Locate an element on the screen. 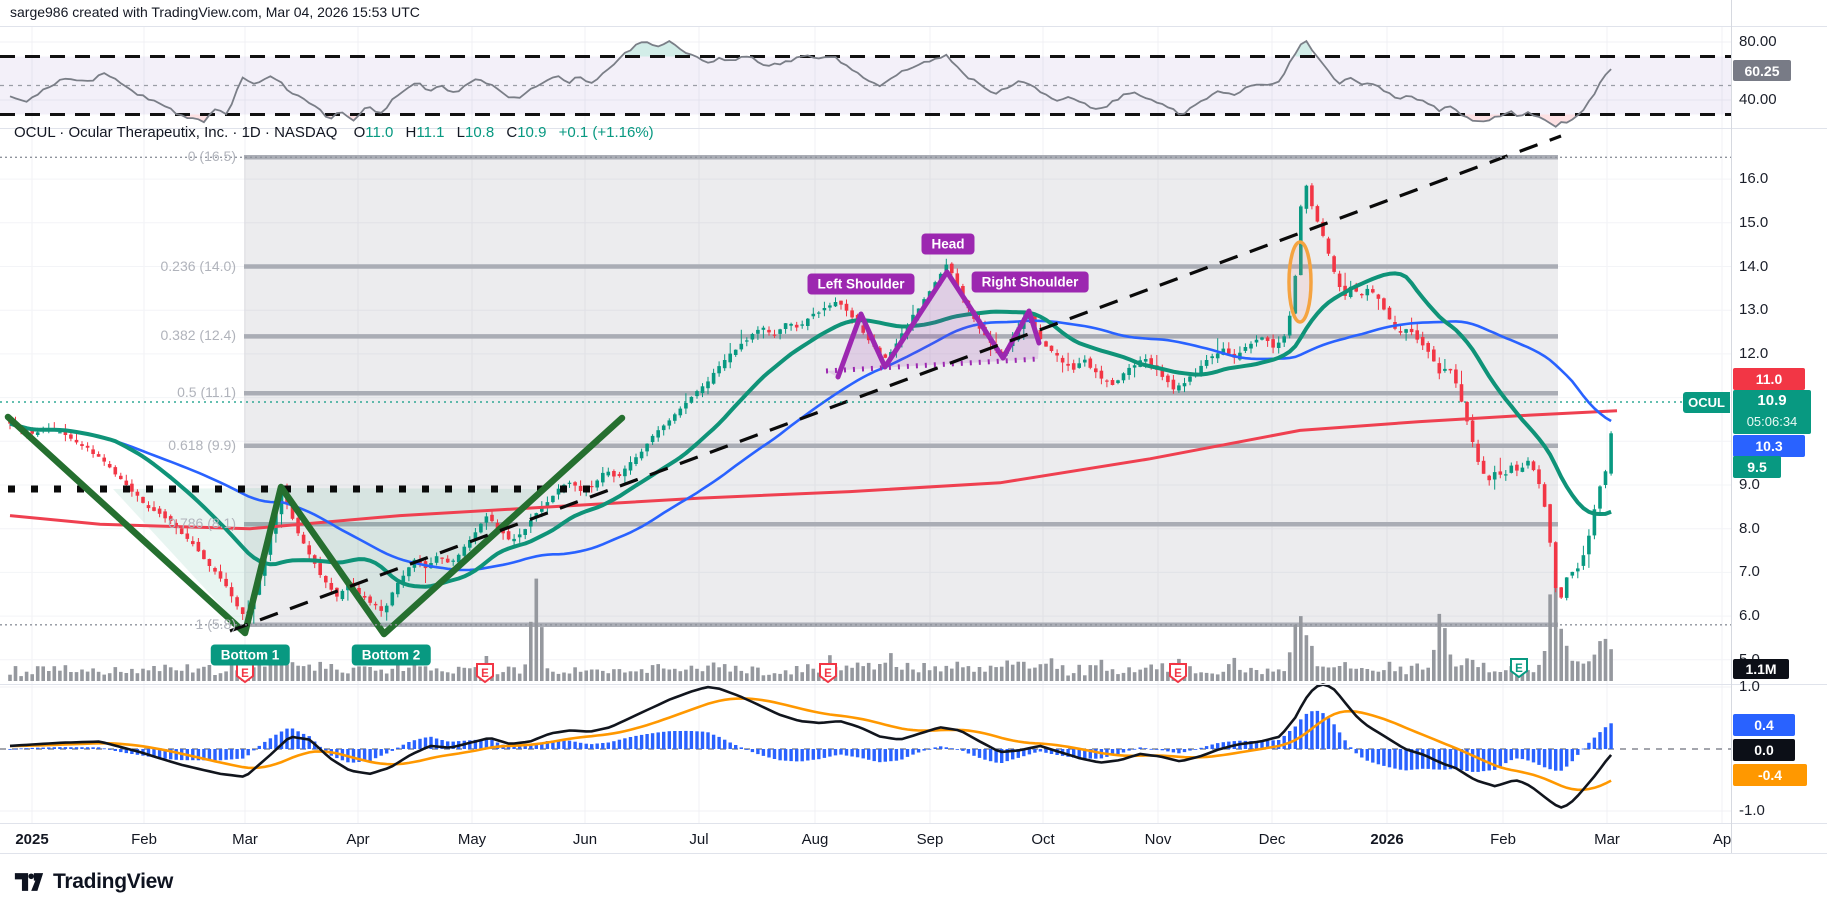 This screenshot has width=1827, height=920. axis-tick-label: 40.00 is located at coordinates (1758, 99).